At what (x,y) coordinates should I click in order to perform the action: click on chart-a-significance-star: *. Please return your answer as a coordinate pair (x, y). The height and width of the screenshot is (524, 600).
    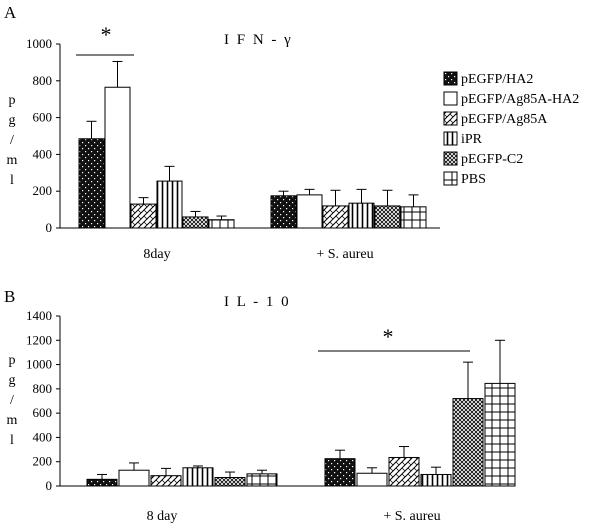
    Looking at the image, I should click on (106, 34).